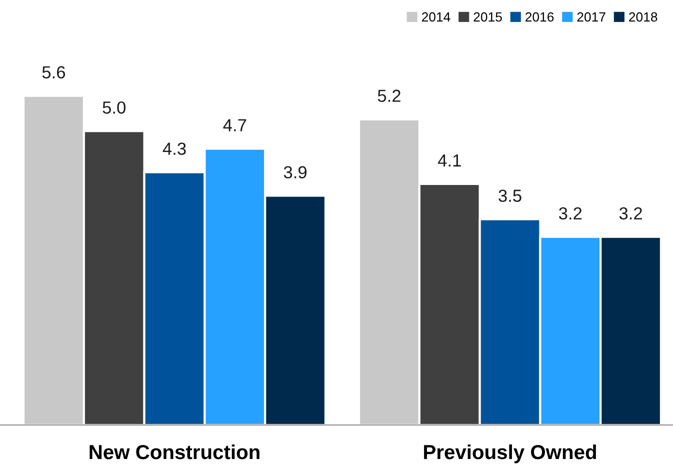 This screenshot has width=673, height=475. What do you see at coordinates (591, 17) in the screenshot?
I see `legend-label: 2017` at bounding box center [591, 17].